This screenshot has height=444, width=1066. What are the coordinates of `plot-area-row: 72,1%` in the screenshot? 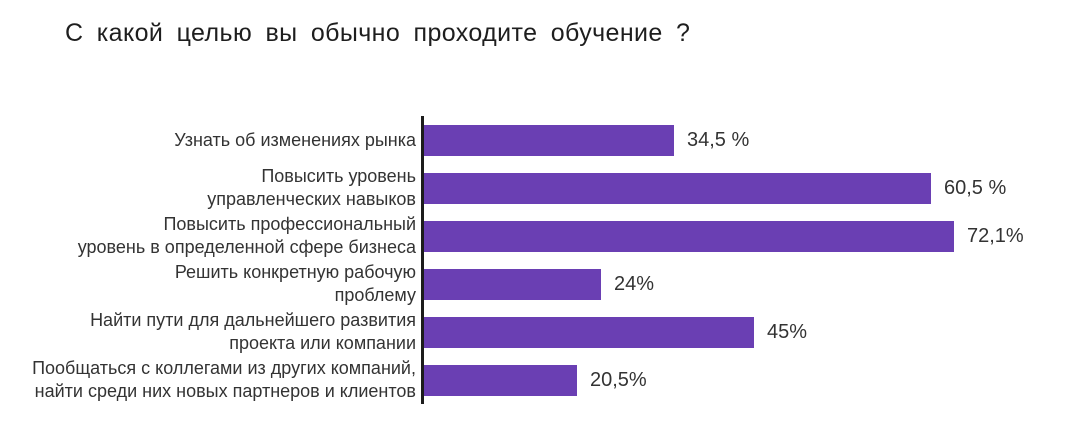 It's located at (741, 236).